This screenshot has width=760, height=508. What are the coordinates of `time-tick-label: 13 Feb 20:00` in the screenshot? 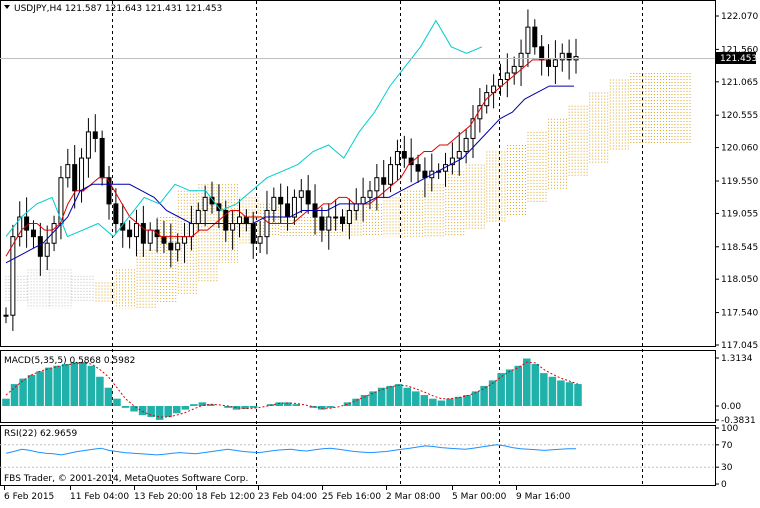 It's located at (163, 497).